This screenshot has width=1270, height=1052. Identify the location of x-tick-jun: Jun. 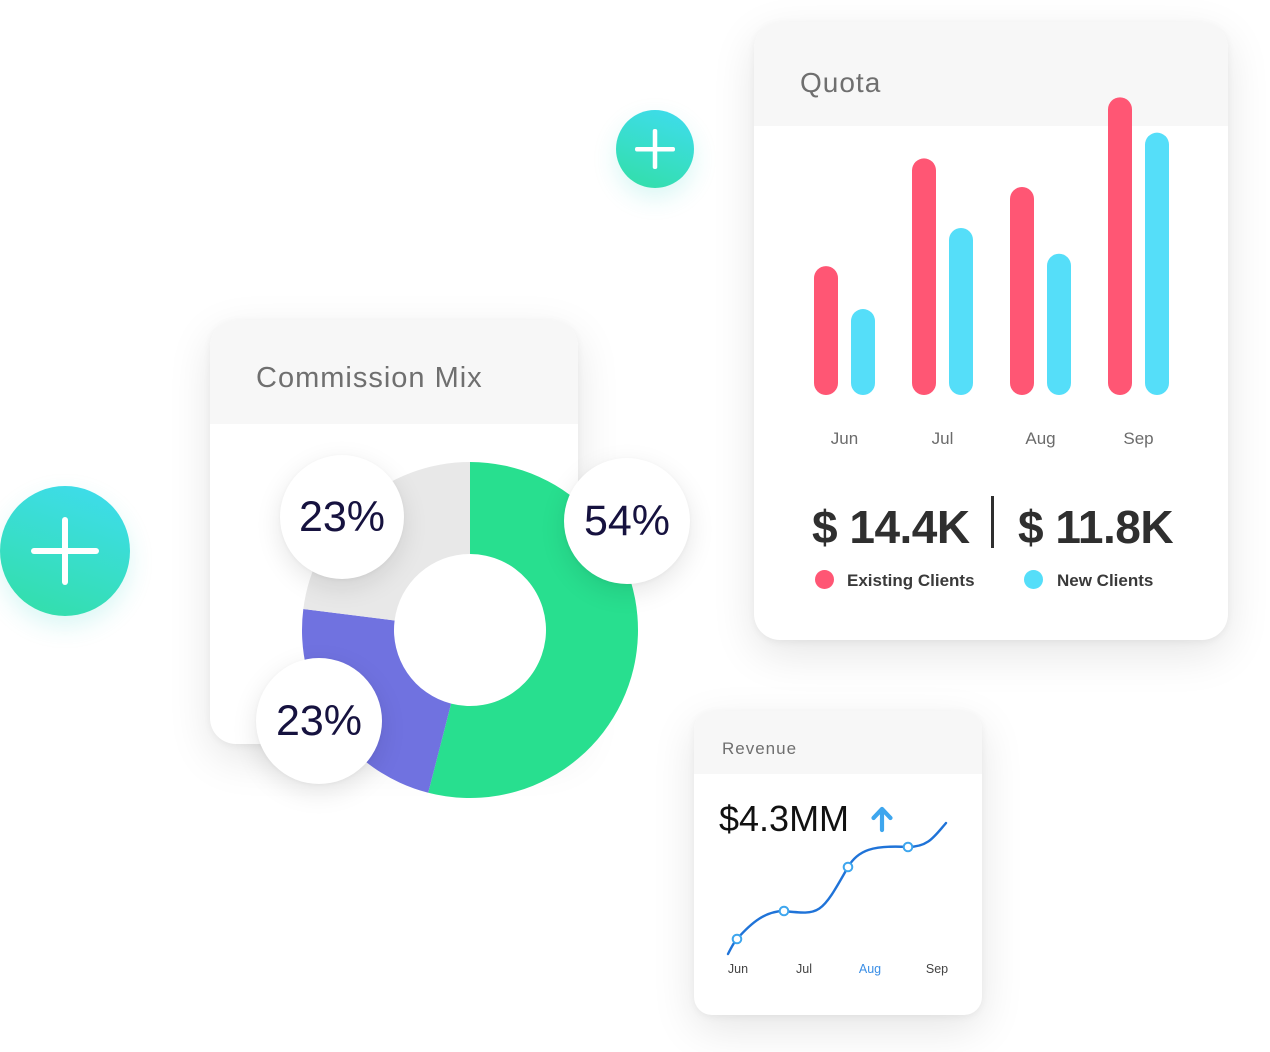
(844, 438).